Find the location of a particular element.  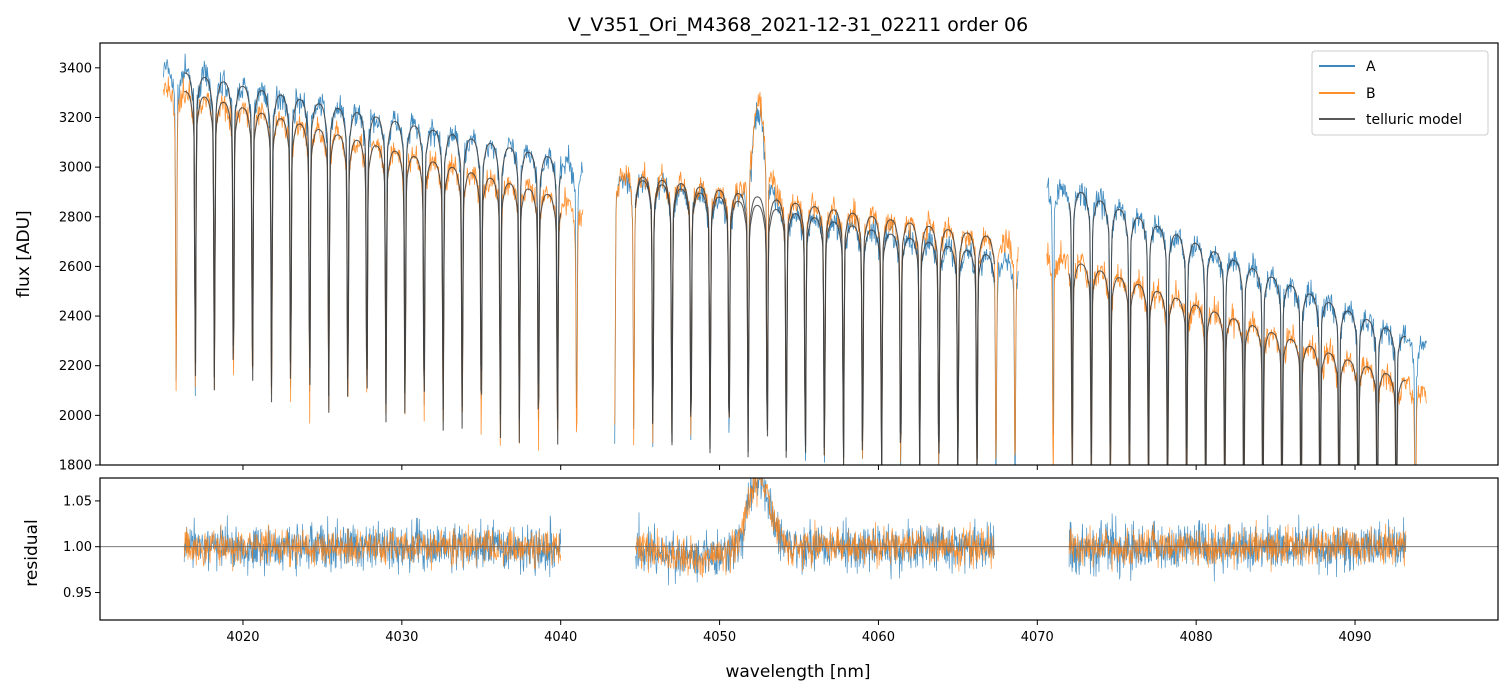

xtick-label: 4050 is located at coordinates (719, 637).